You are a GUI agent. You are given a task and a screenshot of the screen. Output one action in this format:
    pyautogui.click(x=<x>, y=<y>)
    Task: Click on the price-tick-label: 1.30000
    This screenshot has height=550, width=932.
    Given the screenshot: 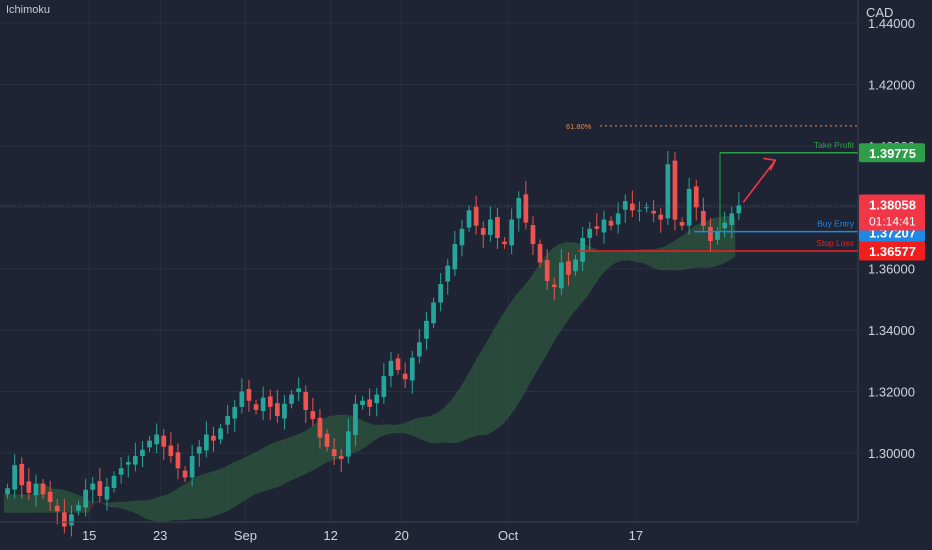 What is the action you would take?
    pyautogui.click(x=891, y=453)
    